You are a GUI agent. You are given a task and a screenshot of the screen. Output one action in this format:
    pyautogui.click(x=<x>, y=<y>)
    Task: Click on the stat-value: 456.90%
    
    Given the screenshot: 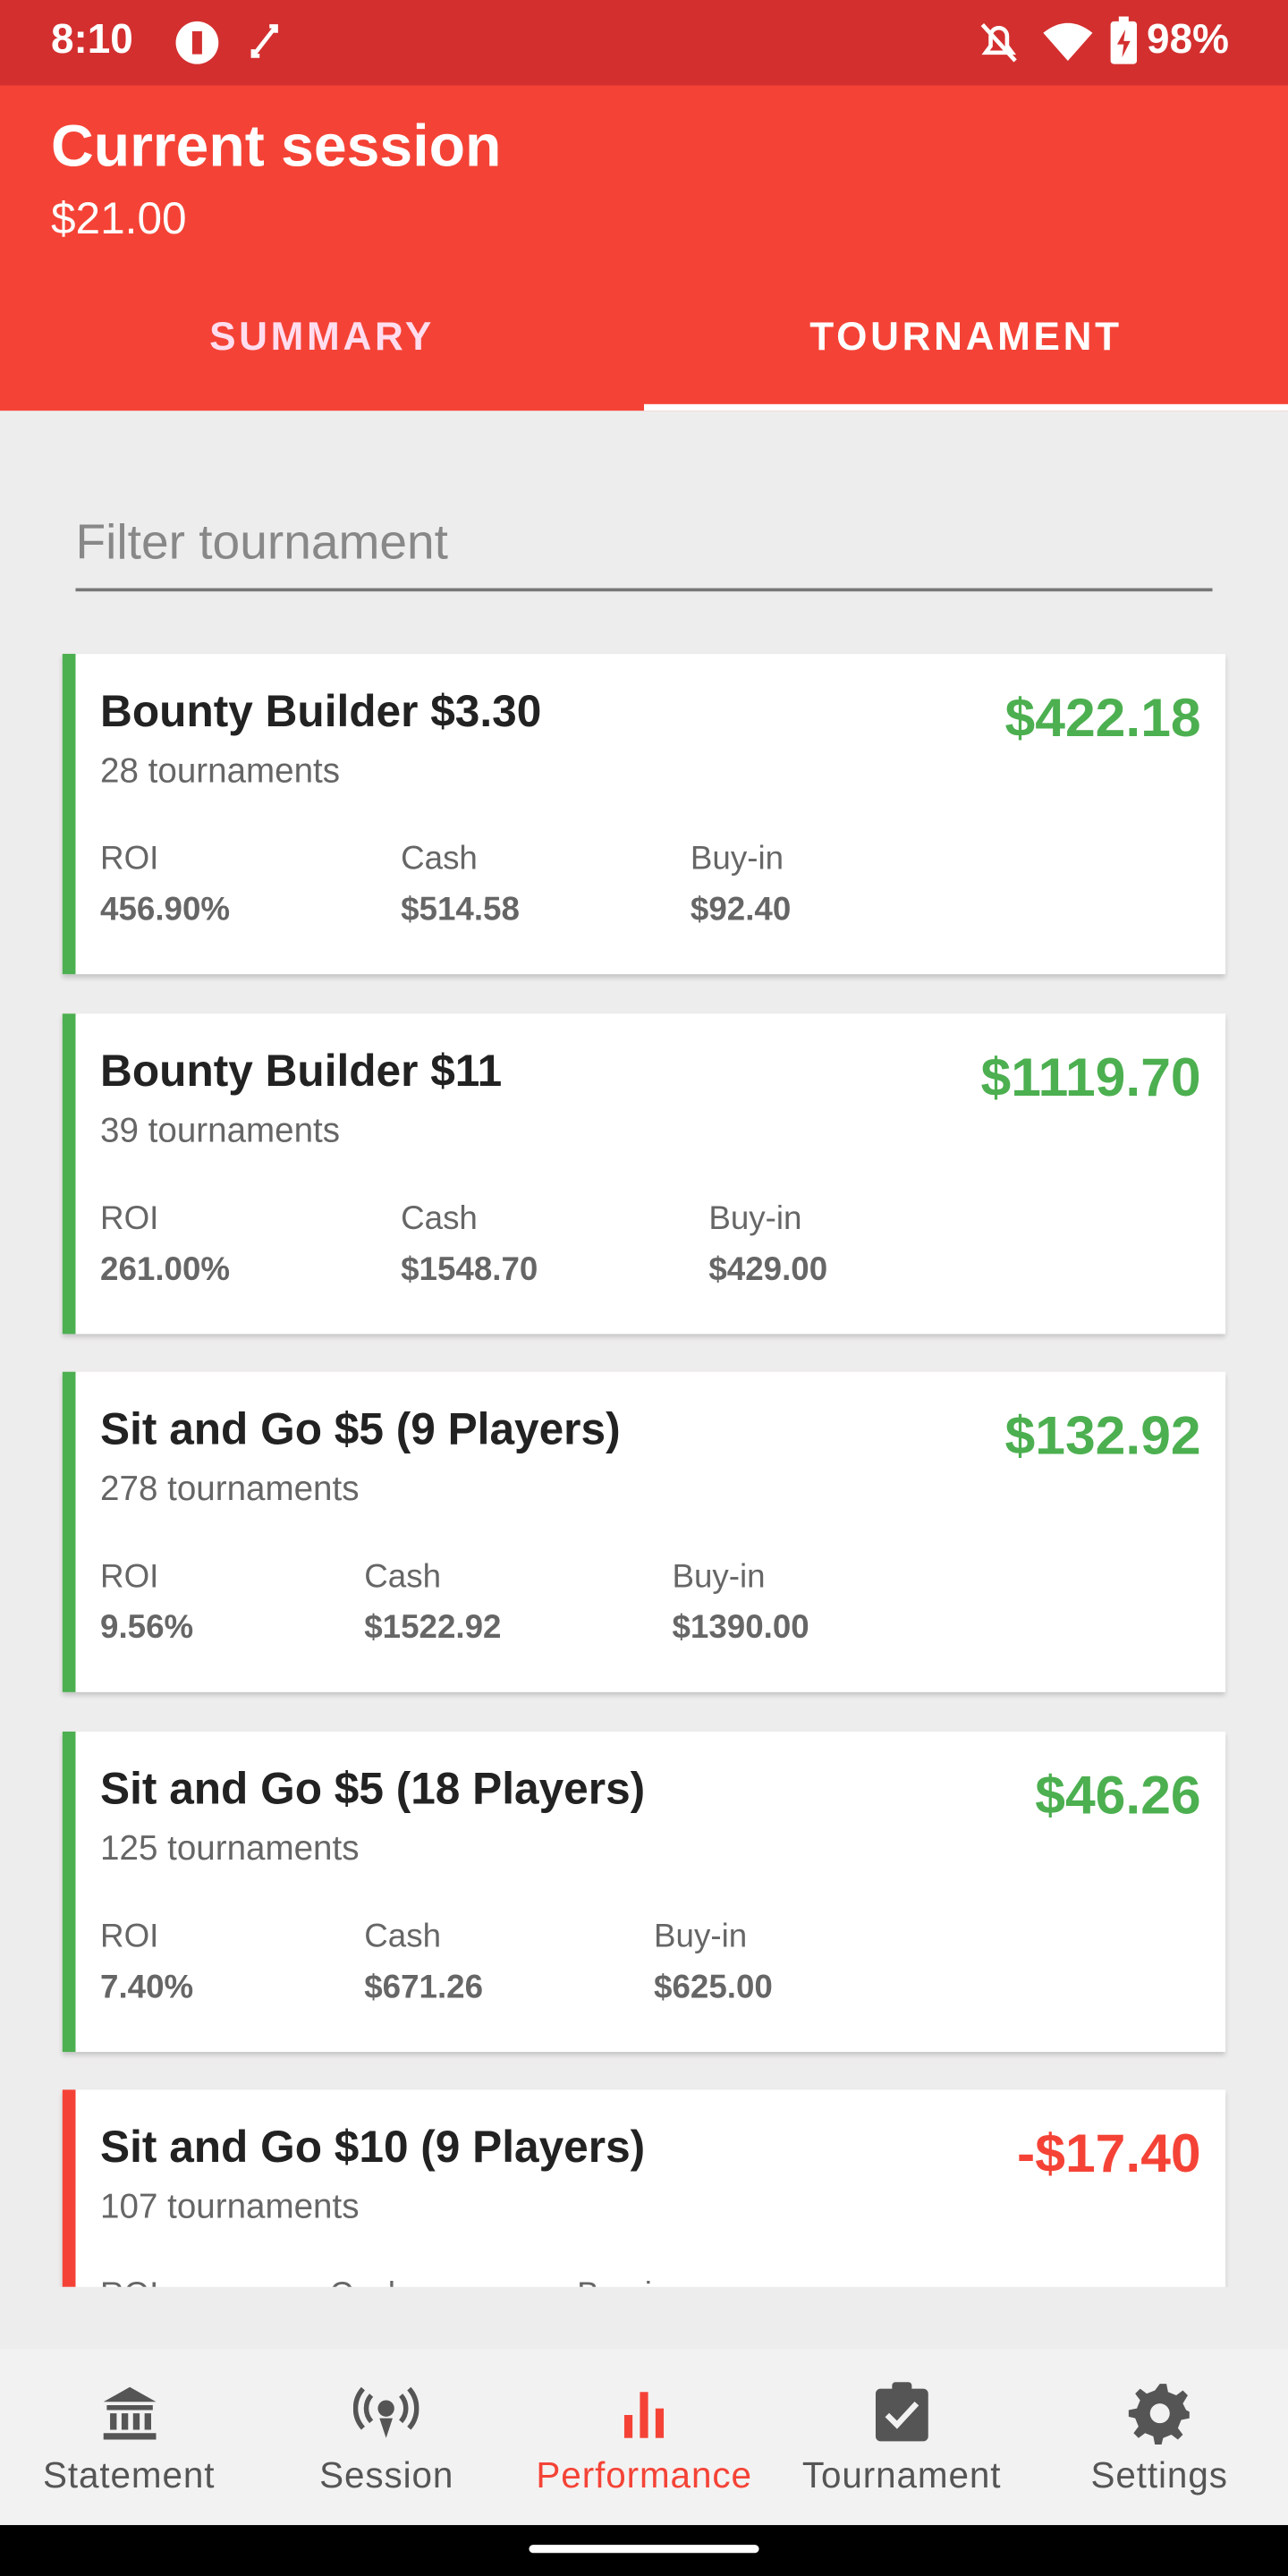 What is the action you would take?
    pyautogui.click(x=165, y=910)
    